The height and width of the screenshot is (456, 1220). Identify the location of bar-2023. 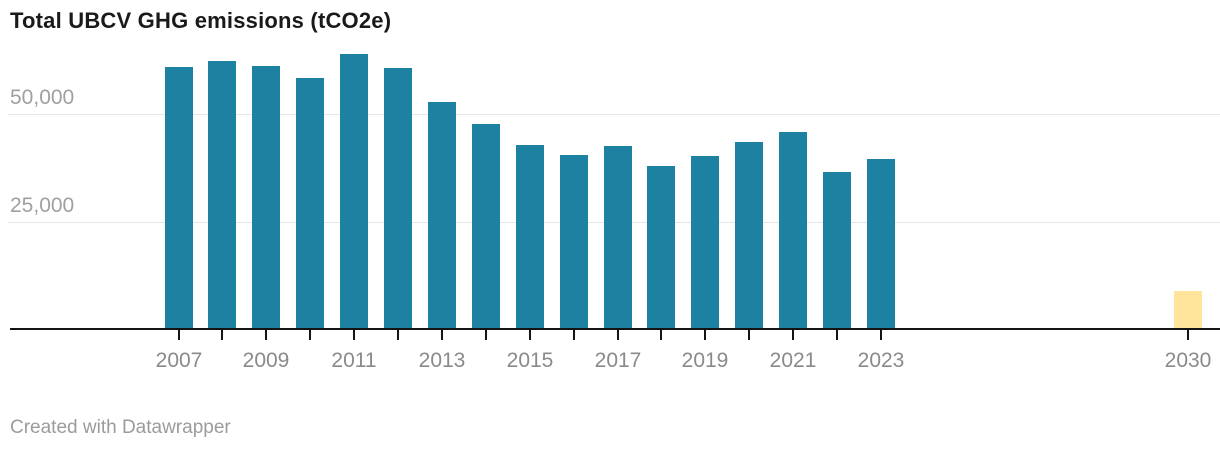
(881, 244).